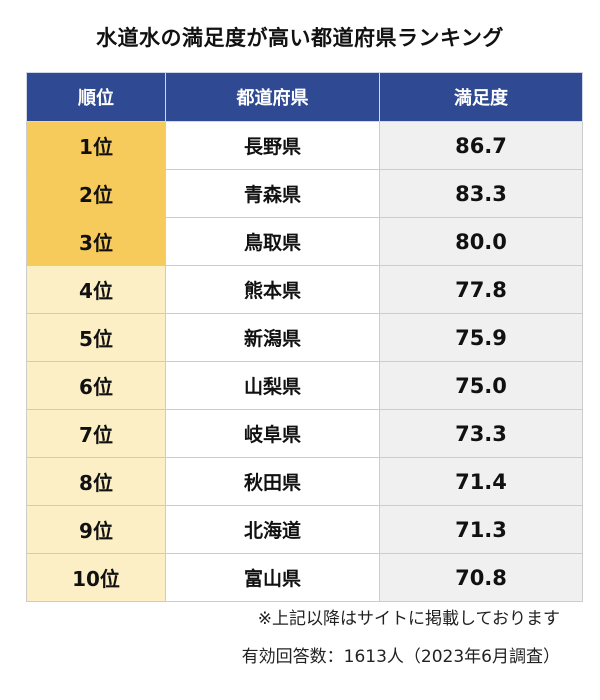  What do you see at coordinates (481, 97) in the screenshot?
I see `header-score: 満足度` at bounding box center [481, 97].